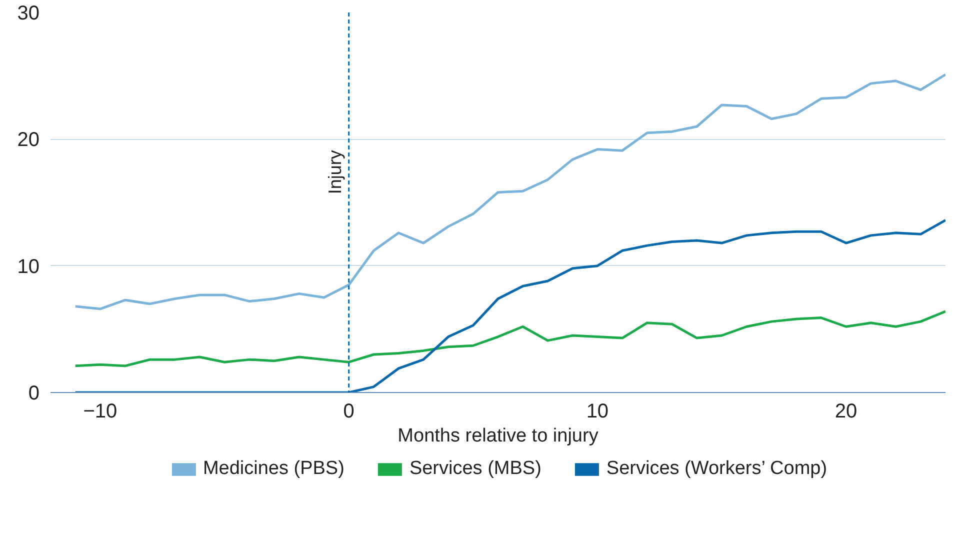  What do you see at coordinates (597, 411) in the screenshot?
I see `x-tick-label: 10` at bounding box center [597, 411].